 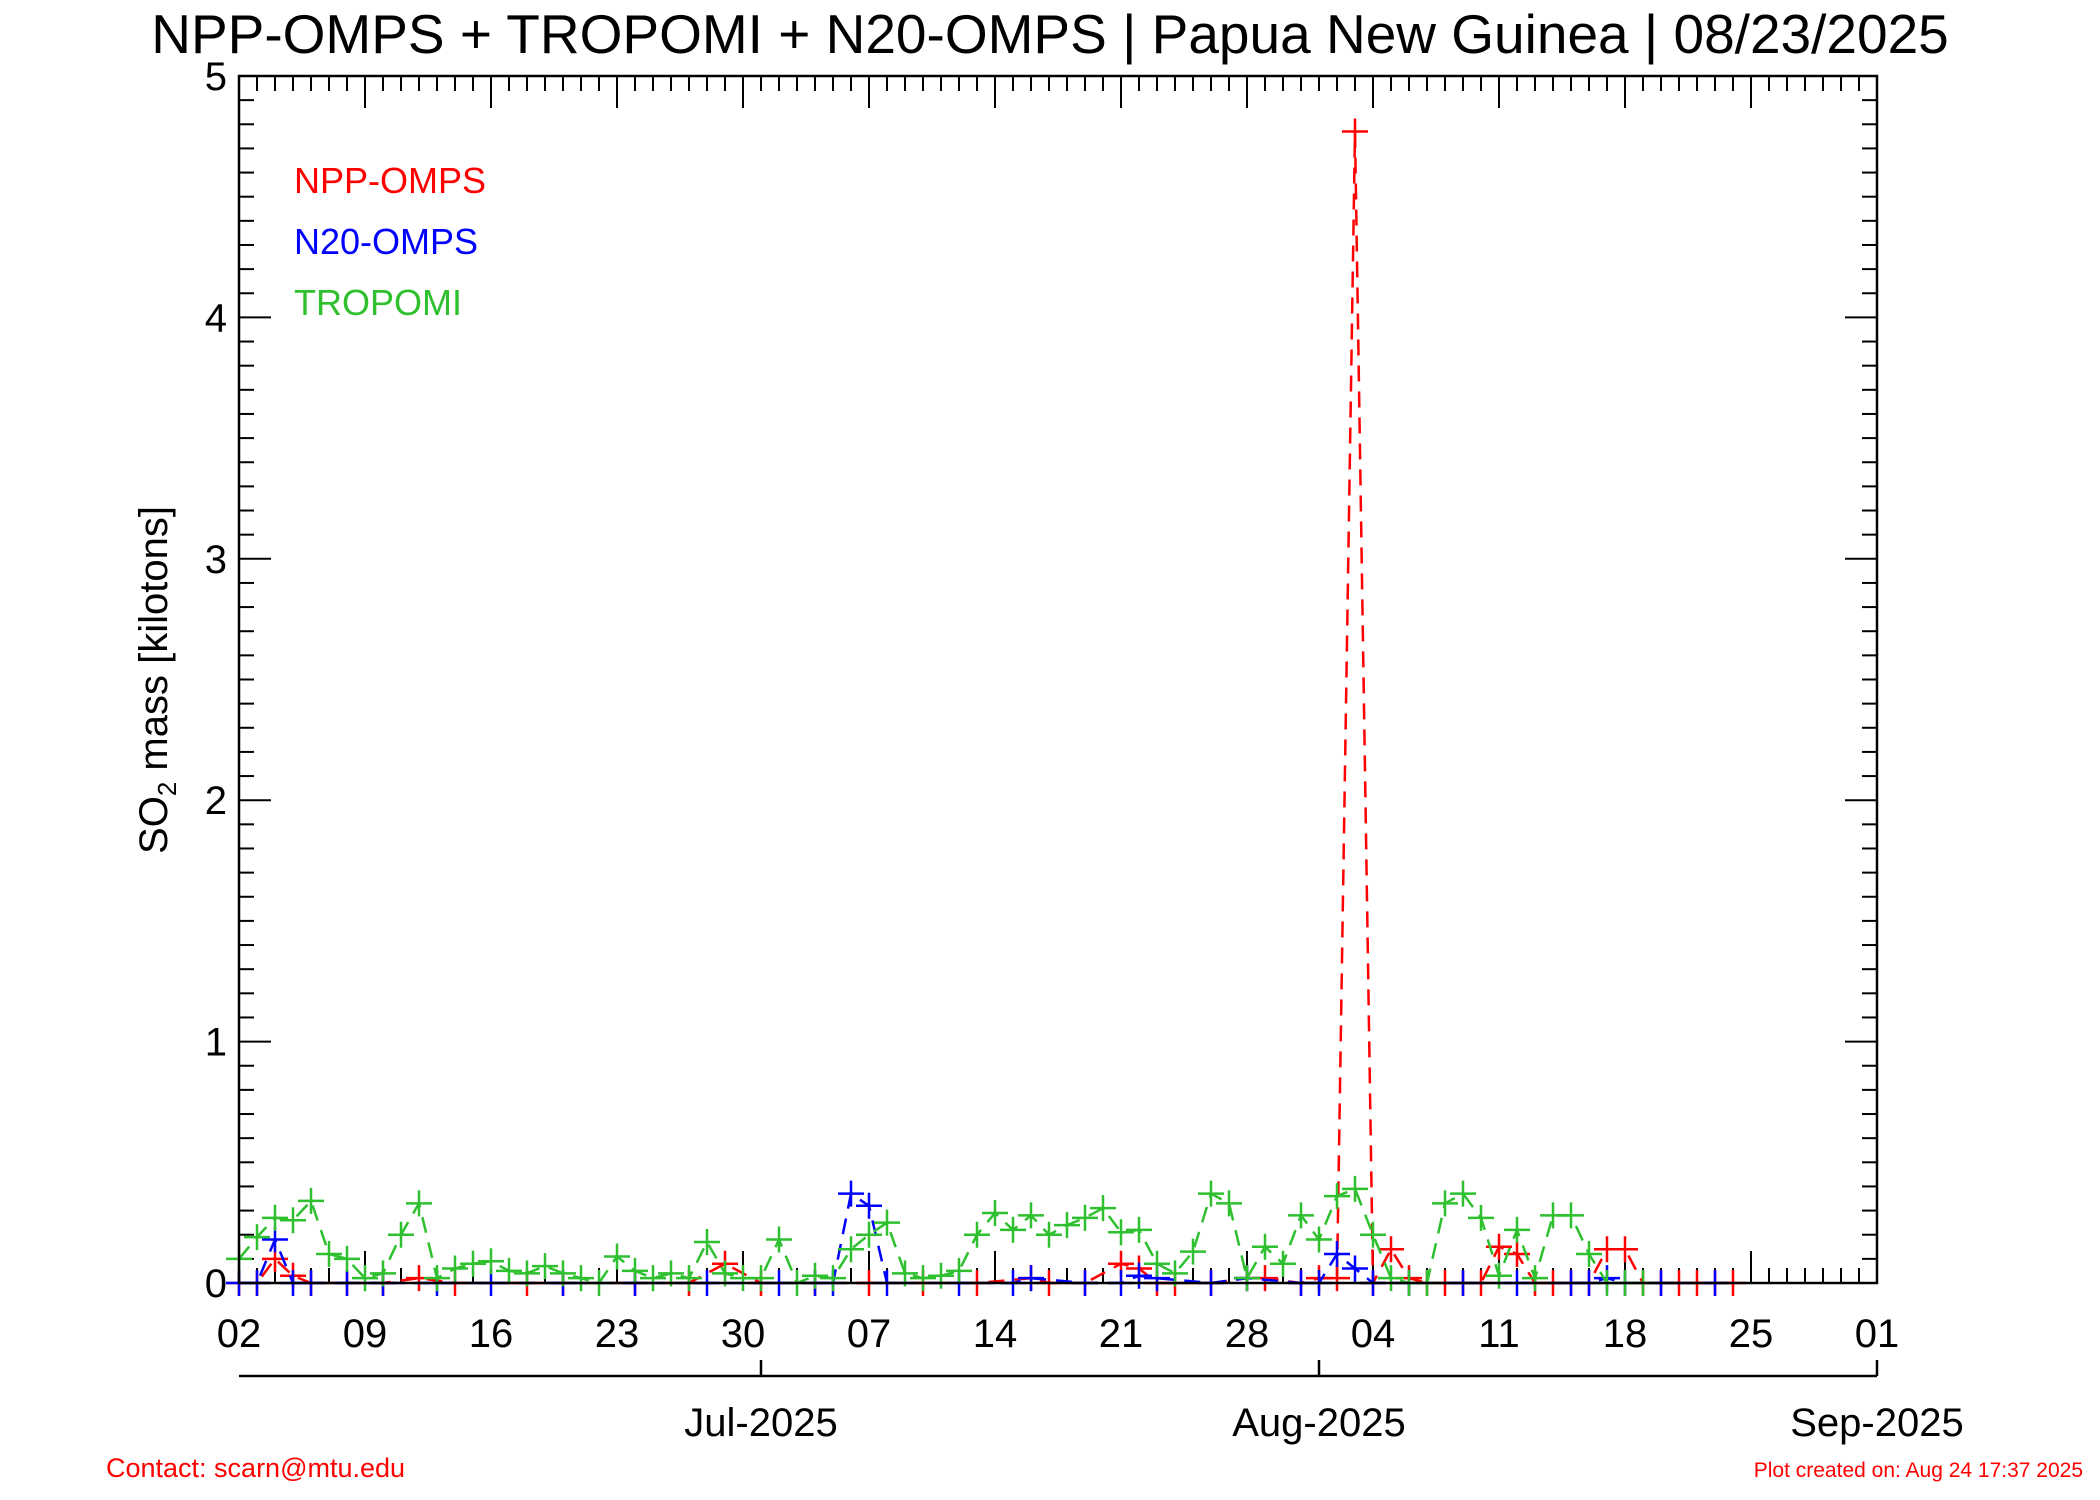 What do you see at coordinates (1876, 1423) in the screenshot?
I see `month-label: Sep-2025` at bounding box center [1876, 1423].